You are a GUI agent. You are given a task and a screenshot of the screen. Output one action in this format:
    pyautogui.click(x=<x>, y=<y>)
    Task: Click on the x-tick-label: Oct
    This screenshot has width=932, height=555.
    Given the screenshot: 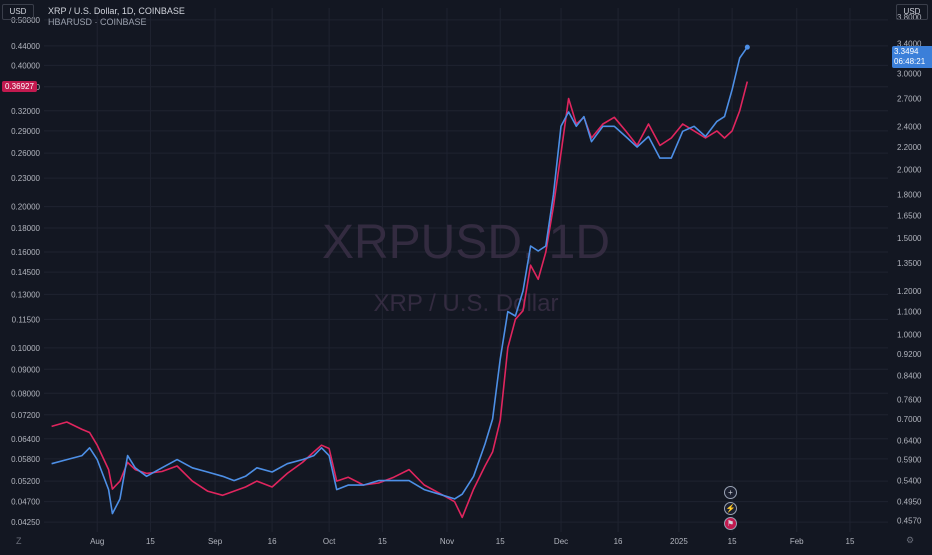 What is the action you would take?
    pyautogui.click(x=329, y=541)
    